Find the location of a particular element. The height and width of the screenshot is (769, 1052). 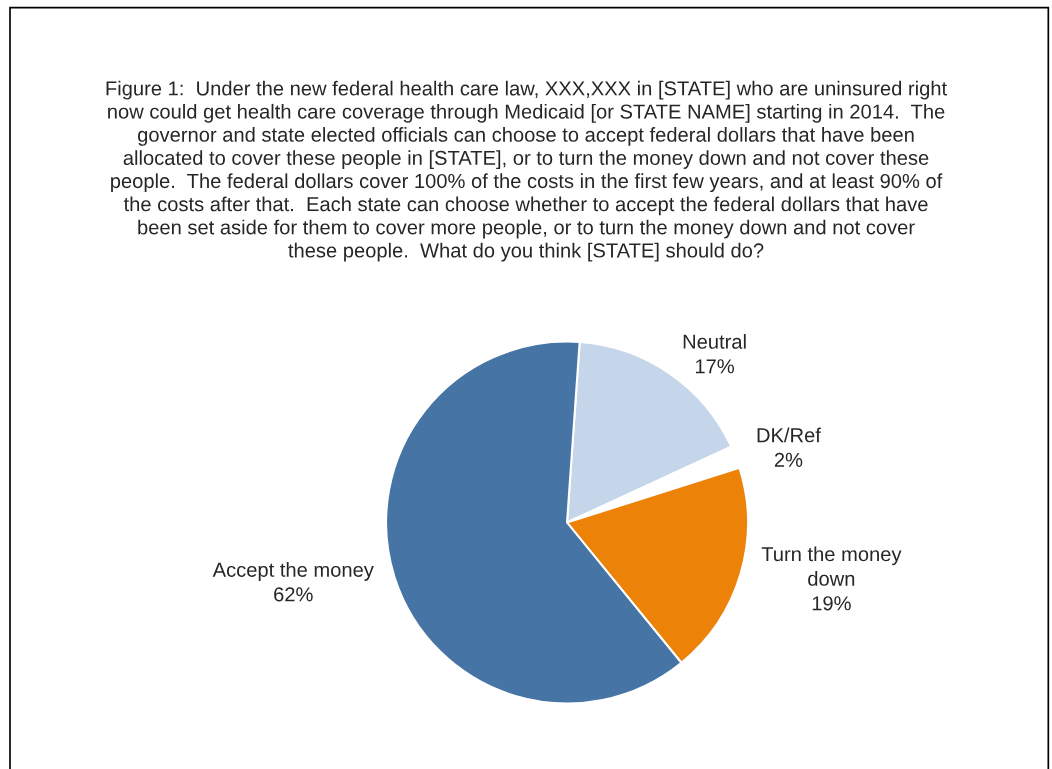

slice-label: Neutral is located at coordinates (714, 341).